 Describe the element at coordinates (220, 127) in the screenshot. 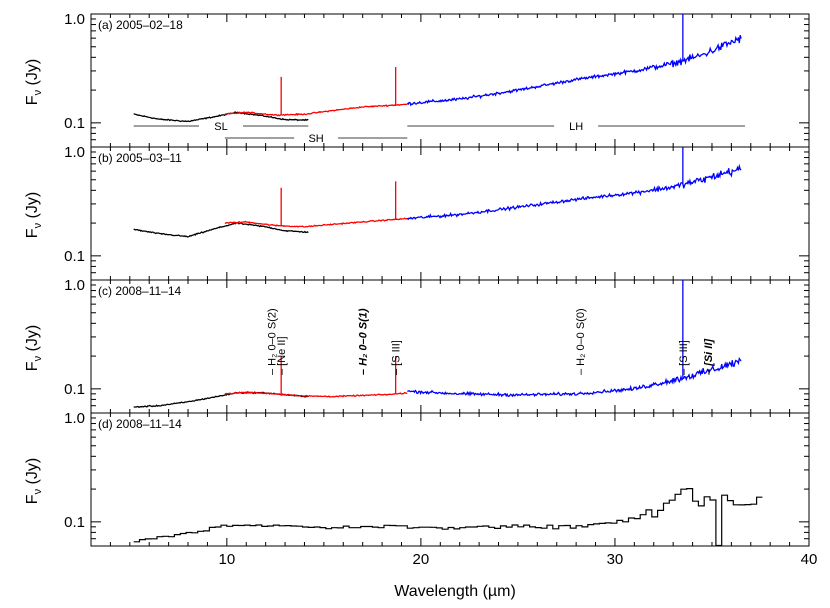

I see `module-range-label: SL` at that location.